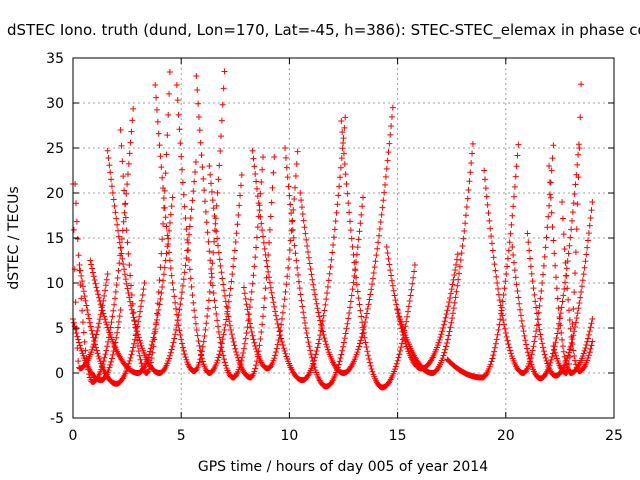 The width and height of the screenshot is (640, 480). What do you see at coordinates (614, 436) in the screenshot?
I see `x-tick-label: 25` at bounding box center [614, 436].